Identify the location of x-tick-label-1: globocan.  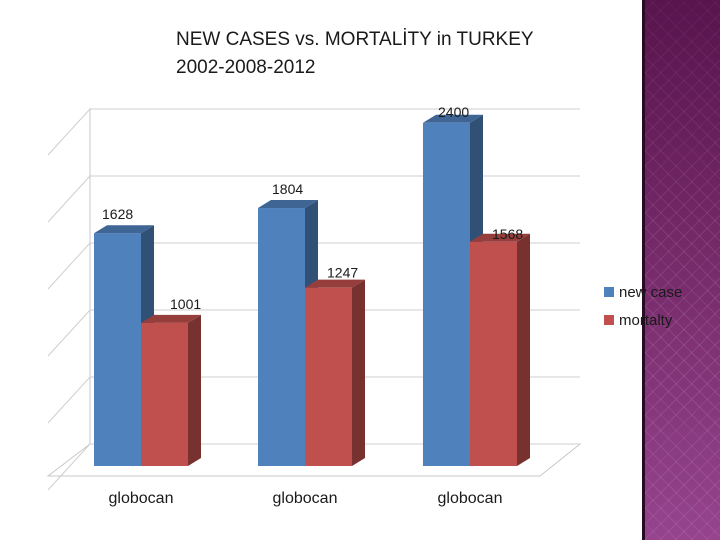
(141, 498).